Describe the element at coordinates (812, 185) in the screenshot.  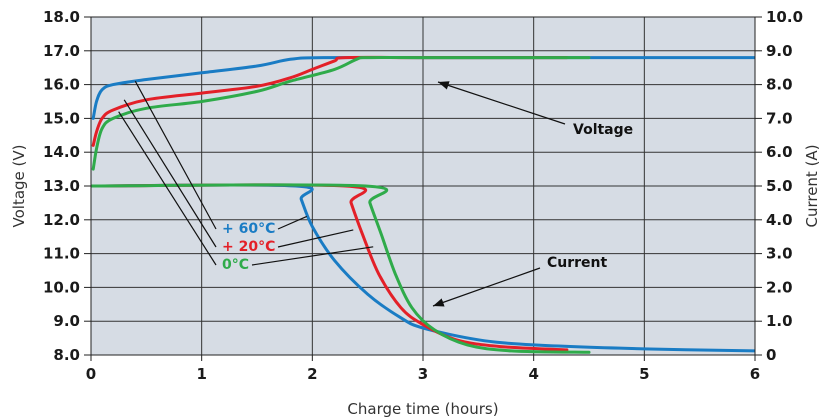
I see `y-right-axis-label: Current (A)` at that location.